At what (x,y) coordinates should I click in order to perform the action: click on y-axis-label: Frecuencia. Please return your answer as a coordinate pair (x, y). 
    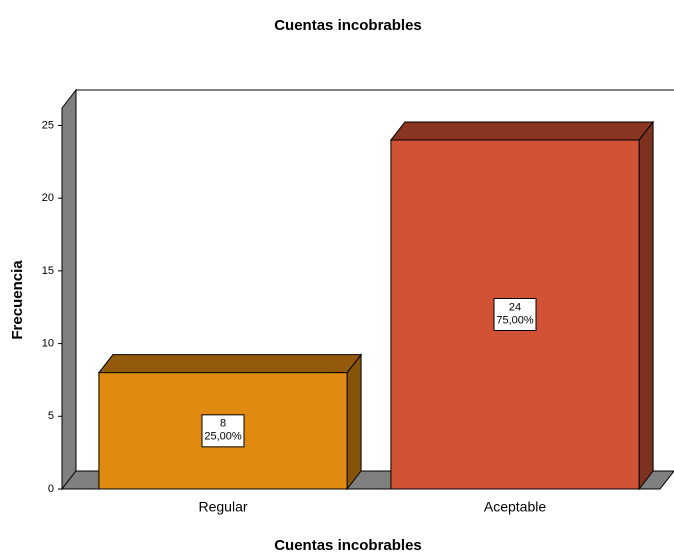
    Looking at the image, I should click on (17, 300).